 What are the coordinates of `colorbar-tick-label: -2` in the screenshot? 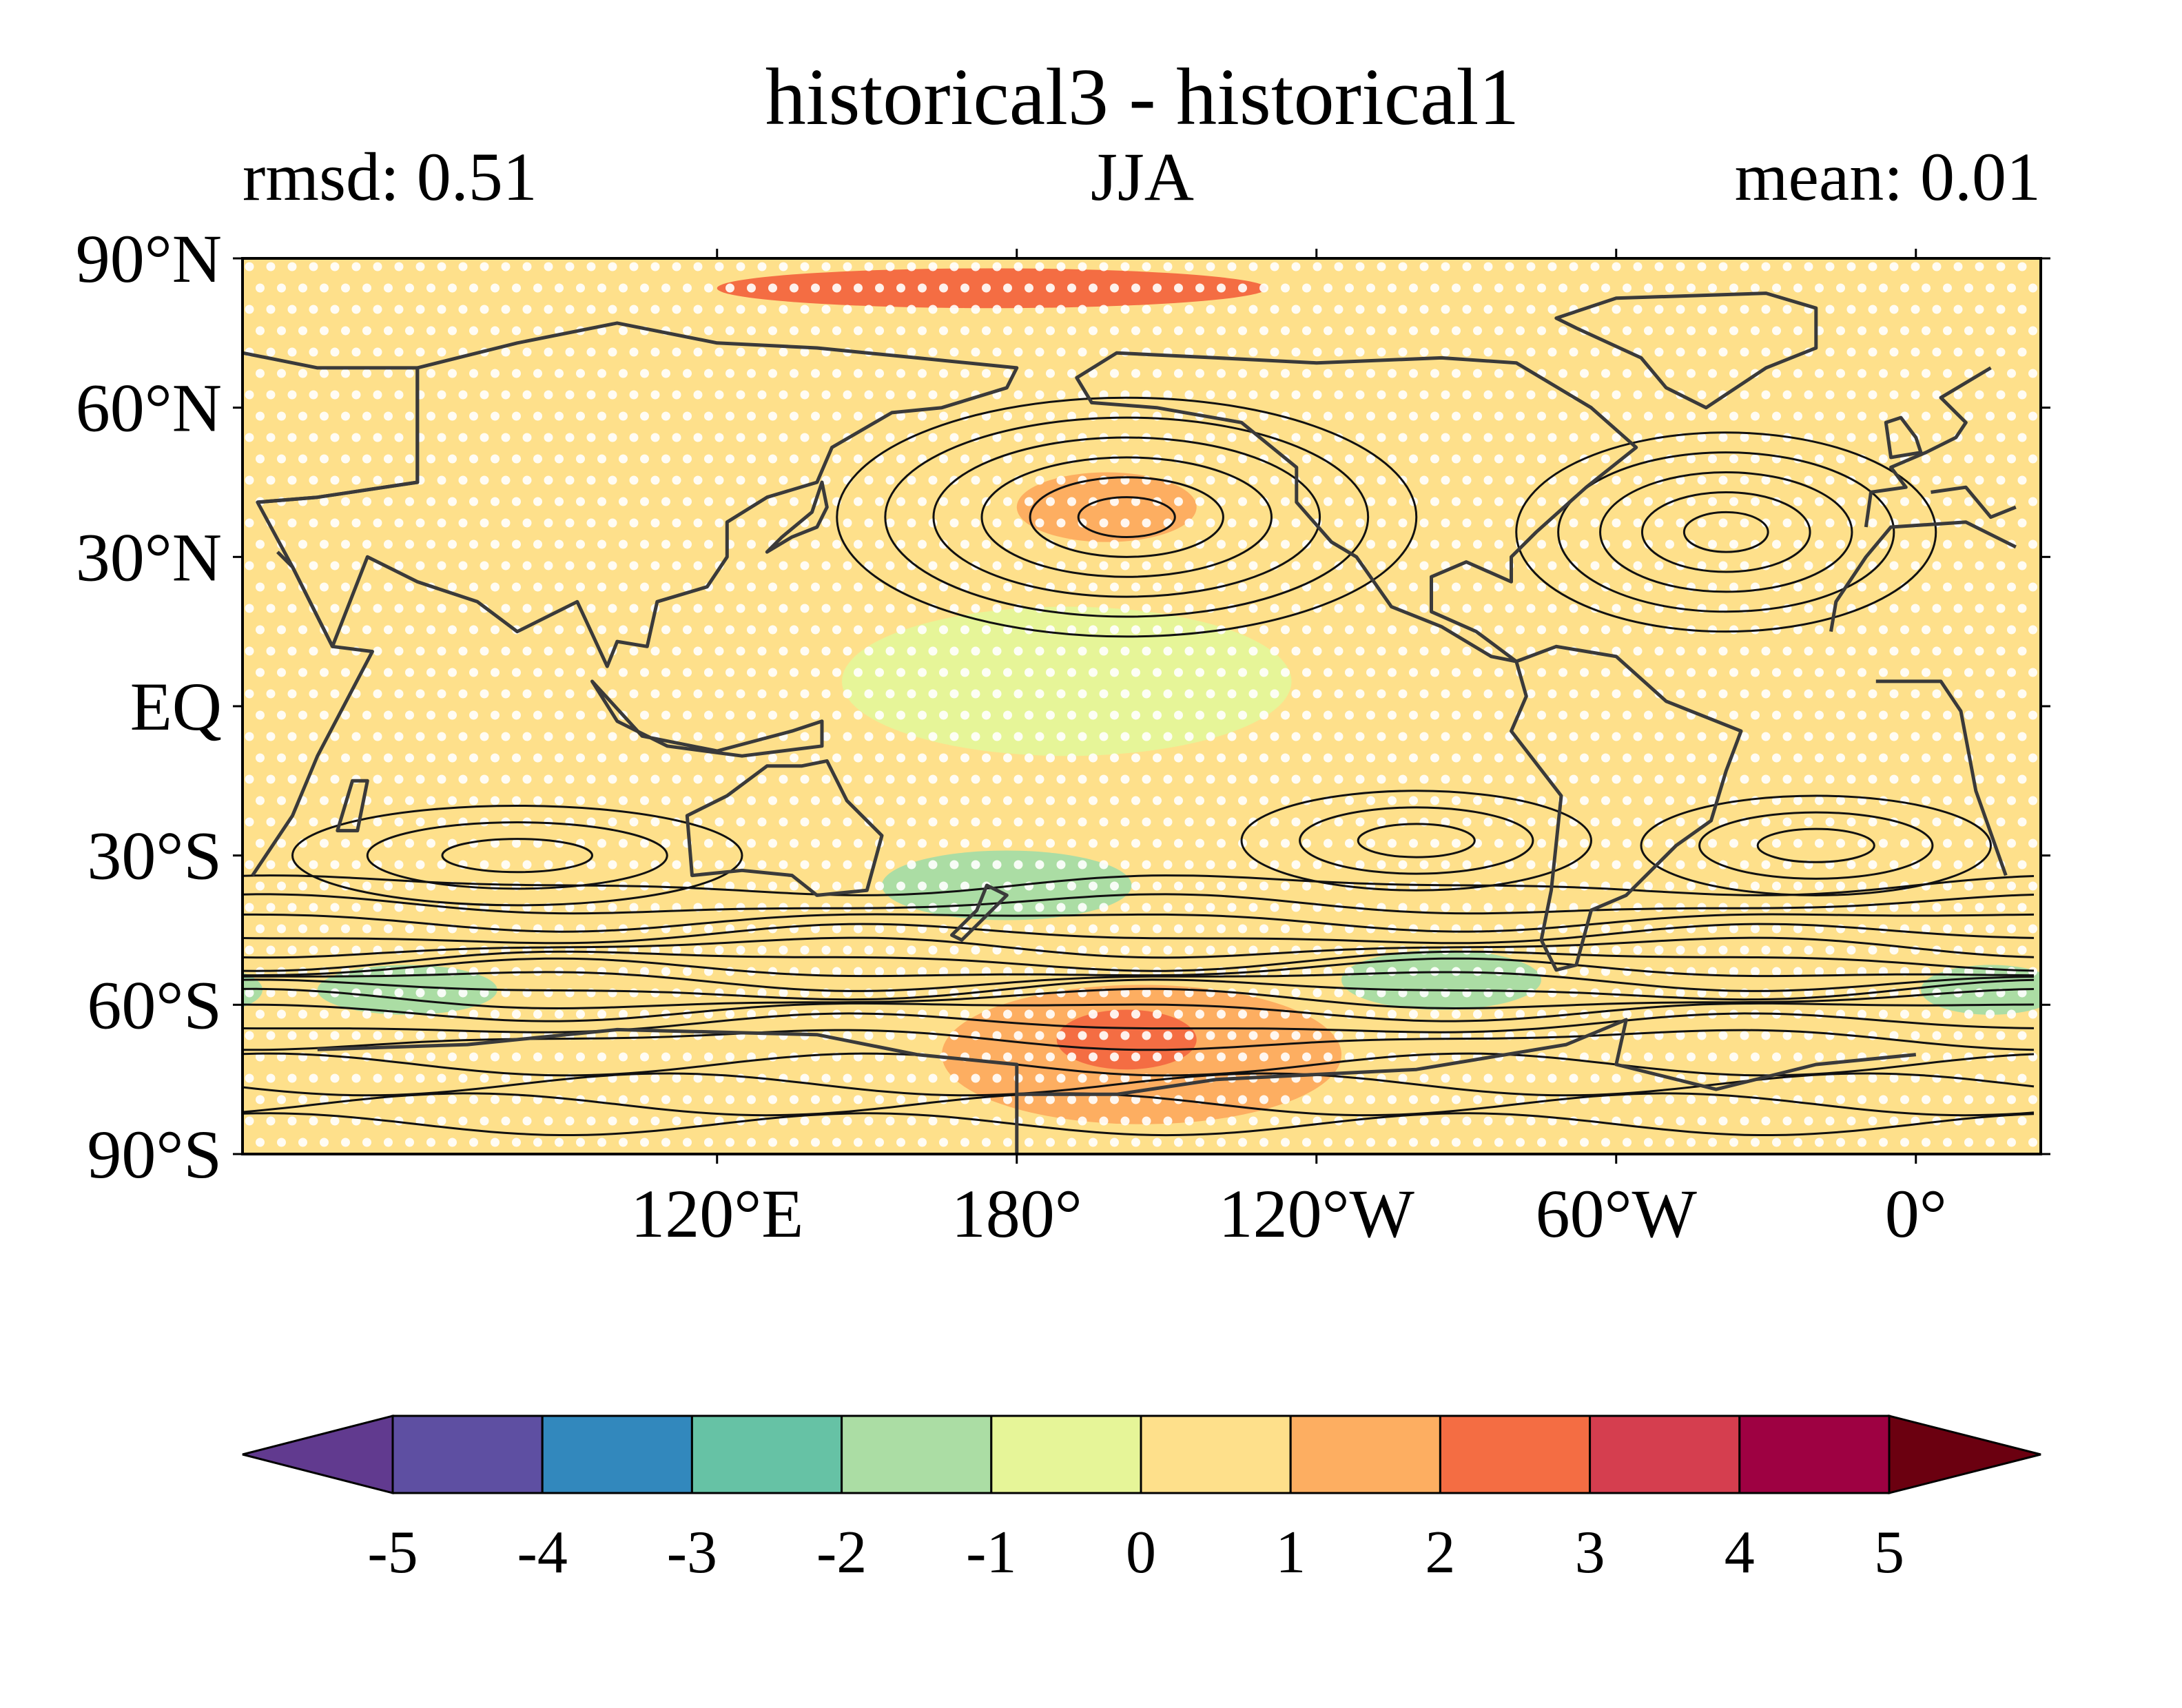 It's located at (841, 1552).